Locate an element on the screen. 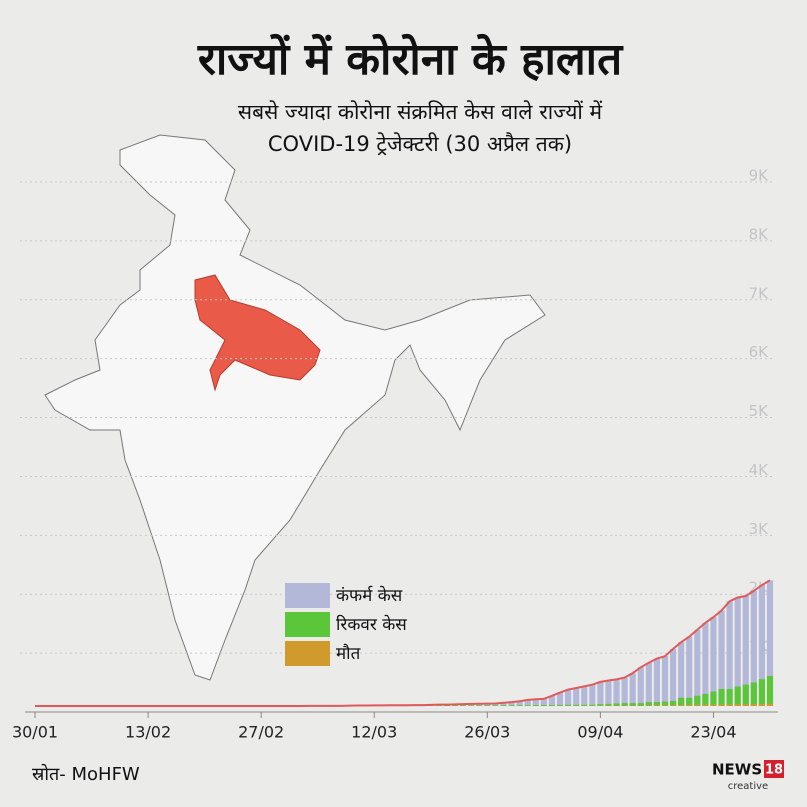 The width and height of the screenshot is (807, 807). x-tick-label: 23/04 is located at coordinates (713, 732).